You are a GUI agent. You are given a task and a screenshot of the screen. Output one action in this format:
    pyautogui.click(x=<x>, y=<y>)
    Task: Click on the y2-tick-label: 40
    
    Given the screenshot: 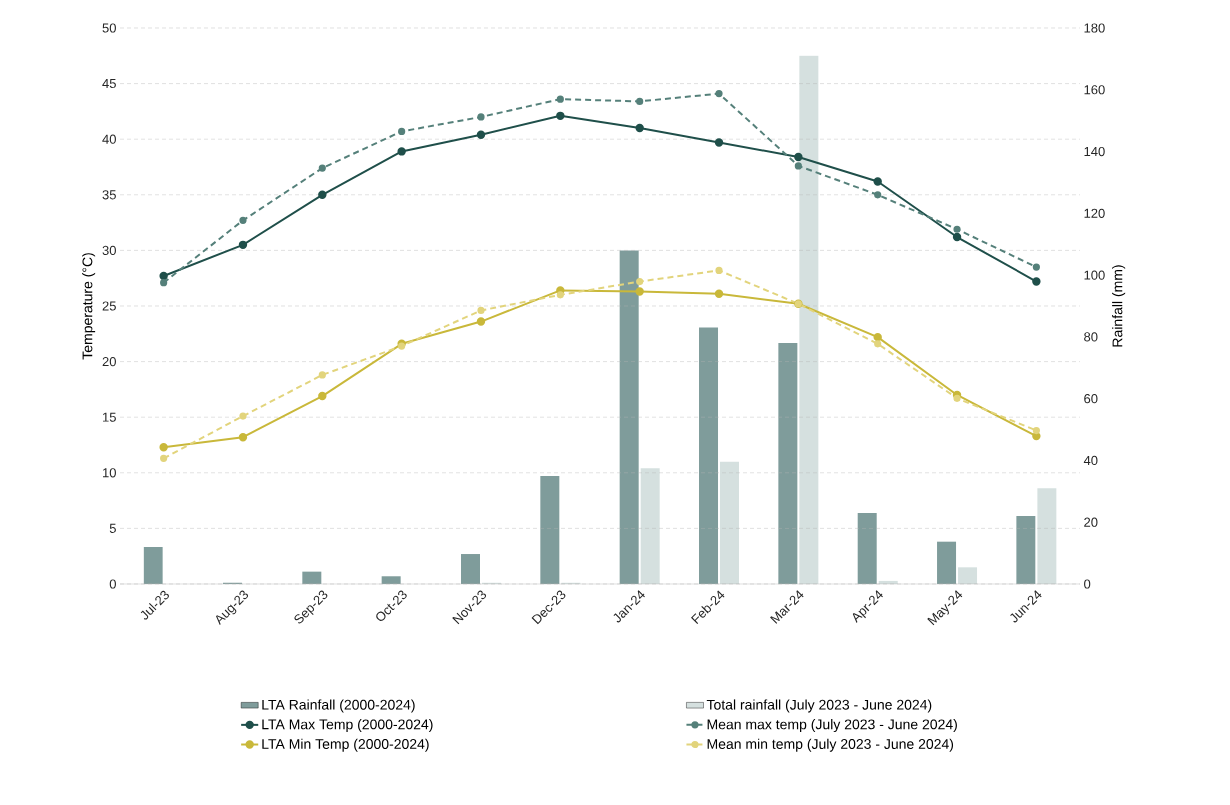 What is the action you would take?
    pyautogui.click(x=1090, y=460)
    